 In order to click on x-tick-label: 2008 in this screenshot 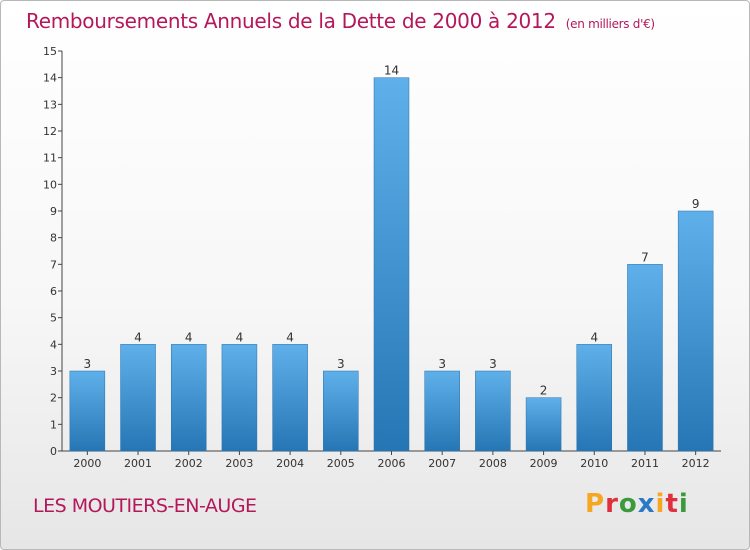, I will do `click(493, 463)`.